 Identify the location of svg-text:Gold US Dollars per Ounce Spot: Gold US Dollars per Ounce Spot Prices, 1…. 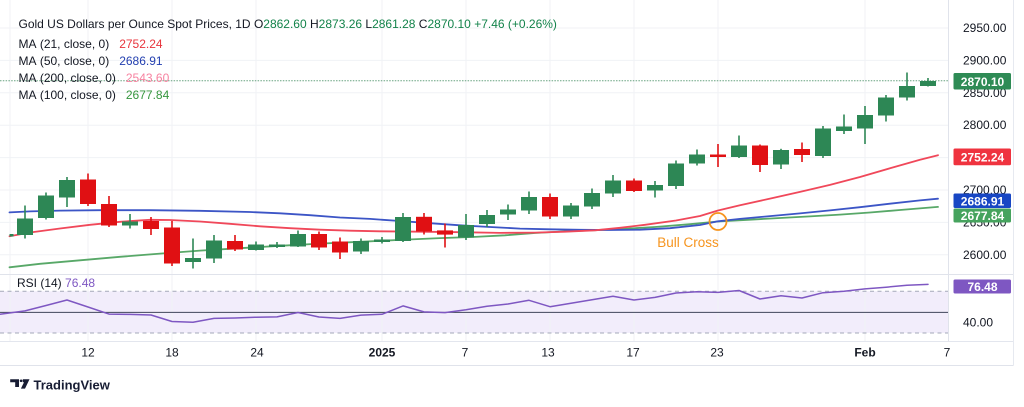
(288, 24).